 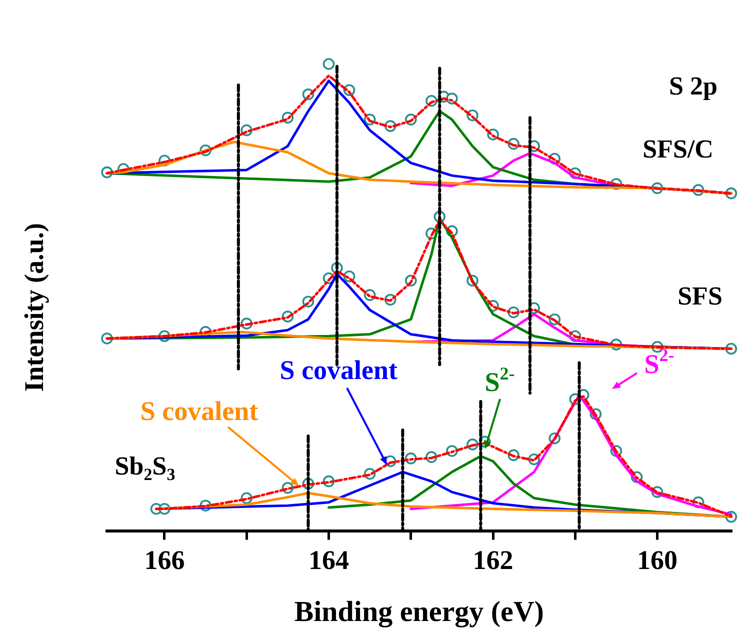 What do you see at coordinates (164, 559) in the screenshot?
I see `x-tick-label: 166` at bounding box center [164, 559].